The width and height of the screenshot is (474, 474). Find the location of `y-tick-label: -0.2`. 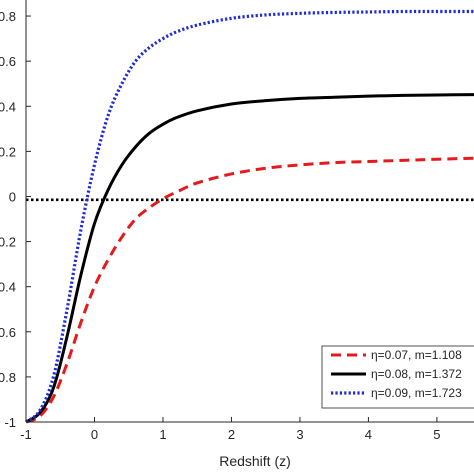

y-tick-label: -0.2 is located at coordinates (8, 242).